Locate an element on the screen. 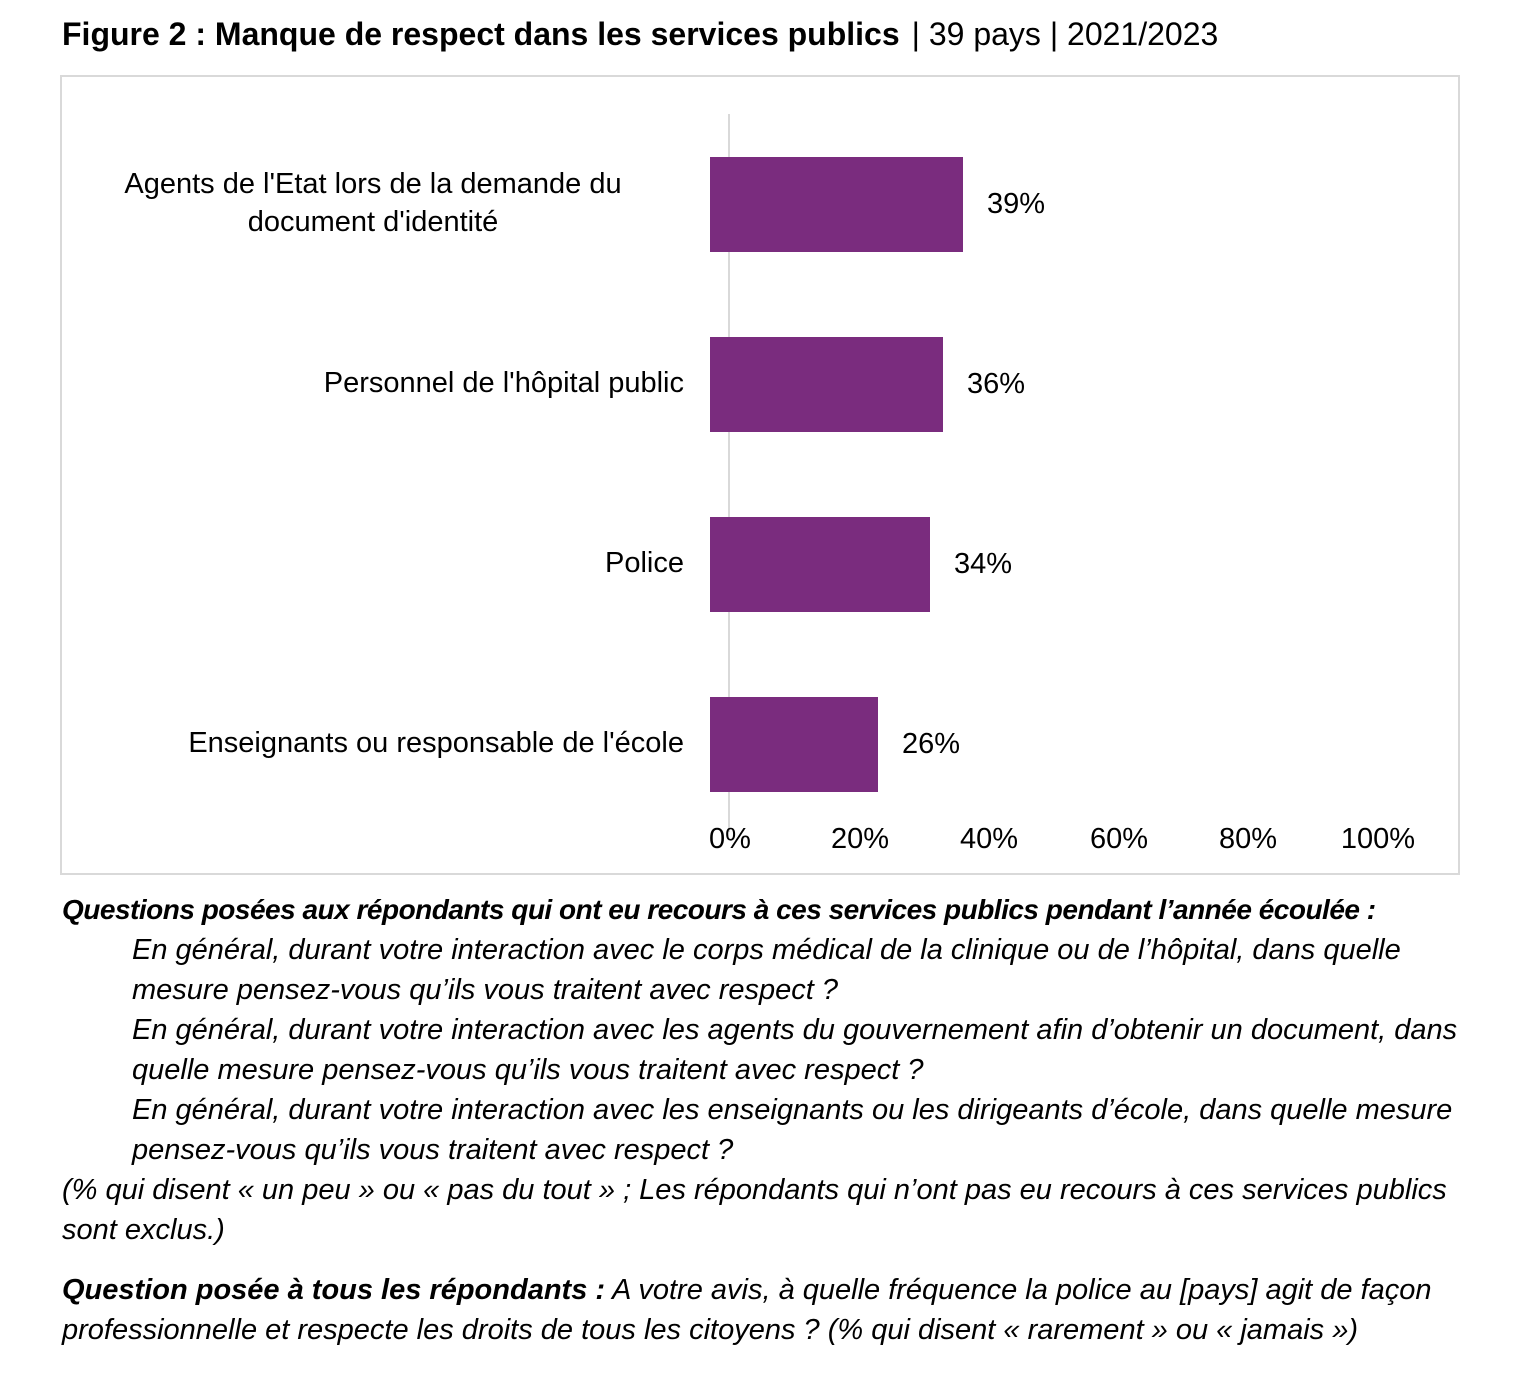 The width and height of the screenshot is (1527, 1394). bar-value-label: 34% is located at coordinates (983, 563).